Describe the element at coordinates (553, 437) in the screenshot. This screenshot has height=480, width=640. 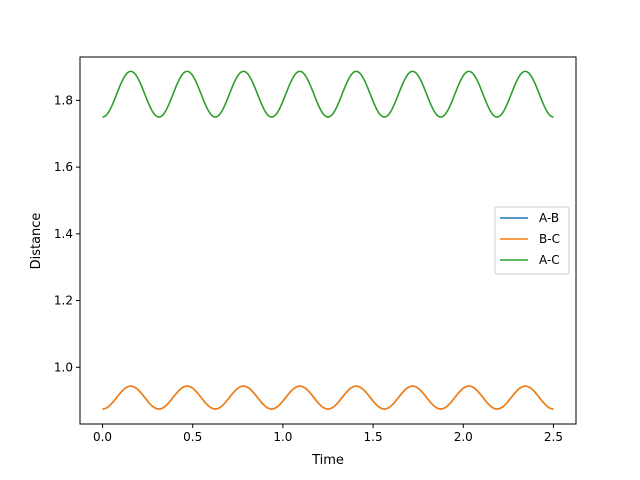
I see `x-tick-label: 2.5` at that location.